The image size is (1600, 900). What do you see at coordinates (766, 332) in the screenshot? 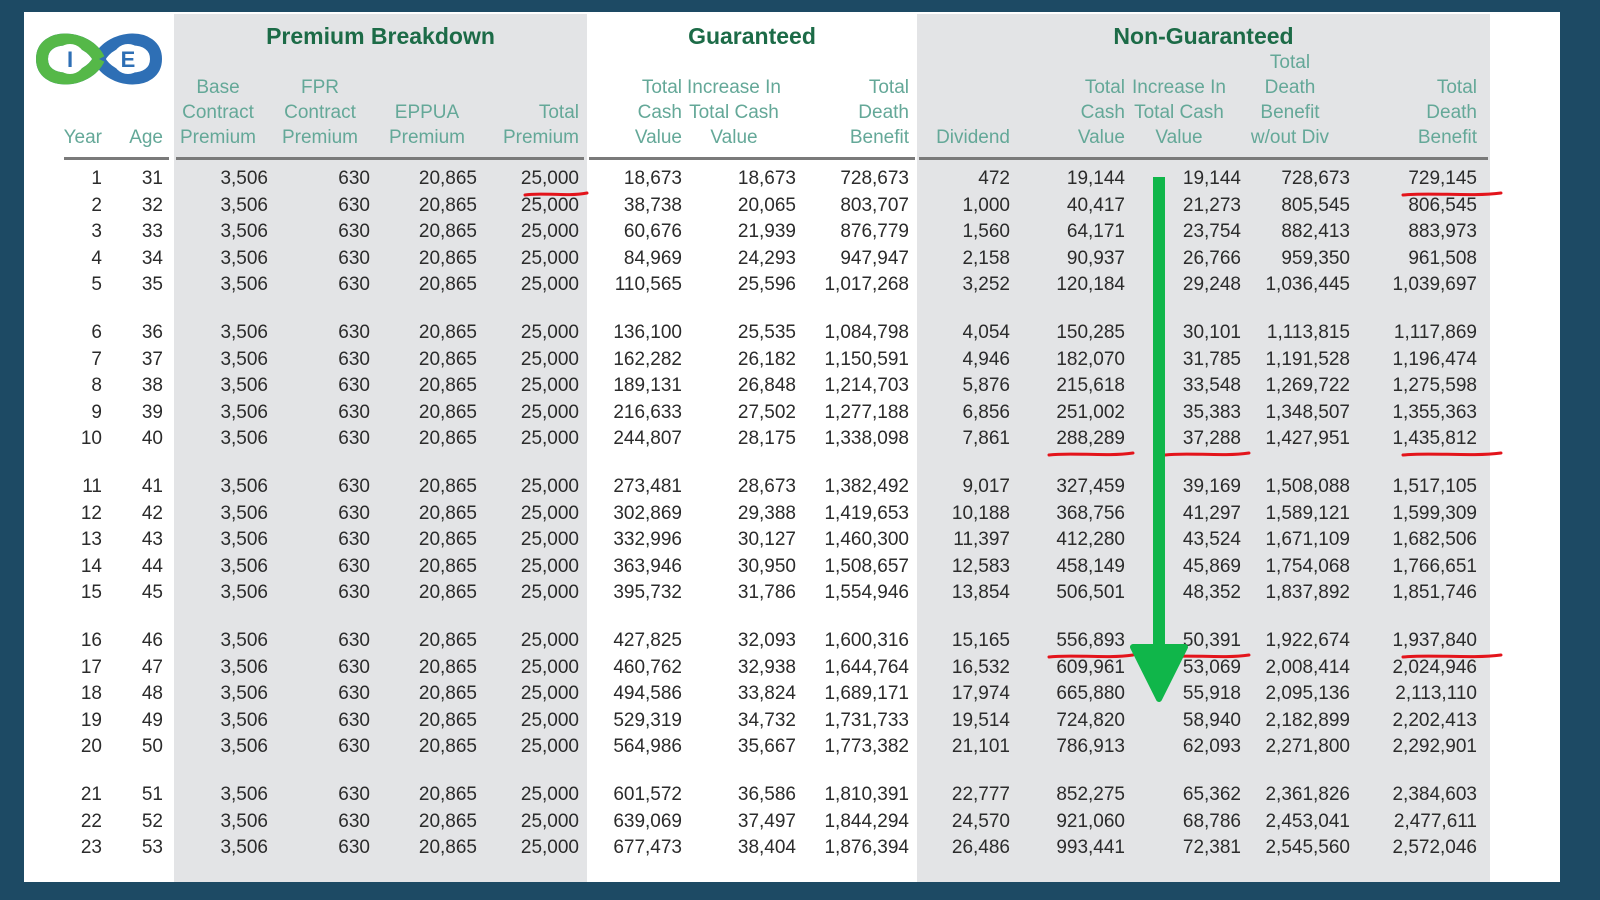
I see `cell-g-increase: 25,535` at bounding box center [766, 332].